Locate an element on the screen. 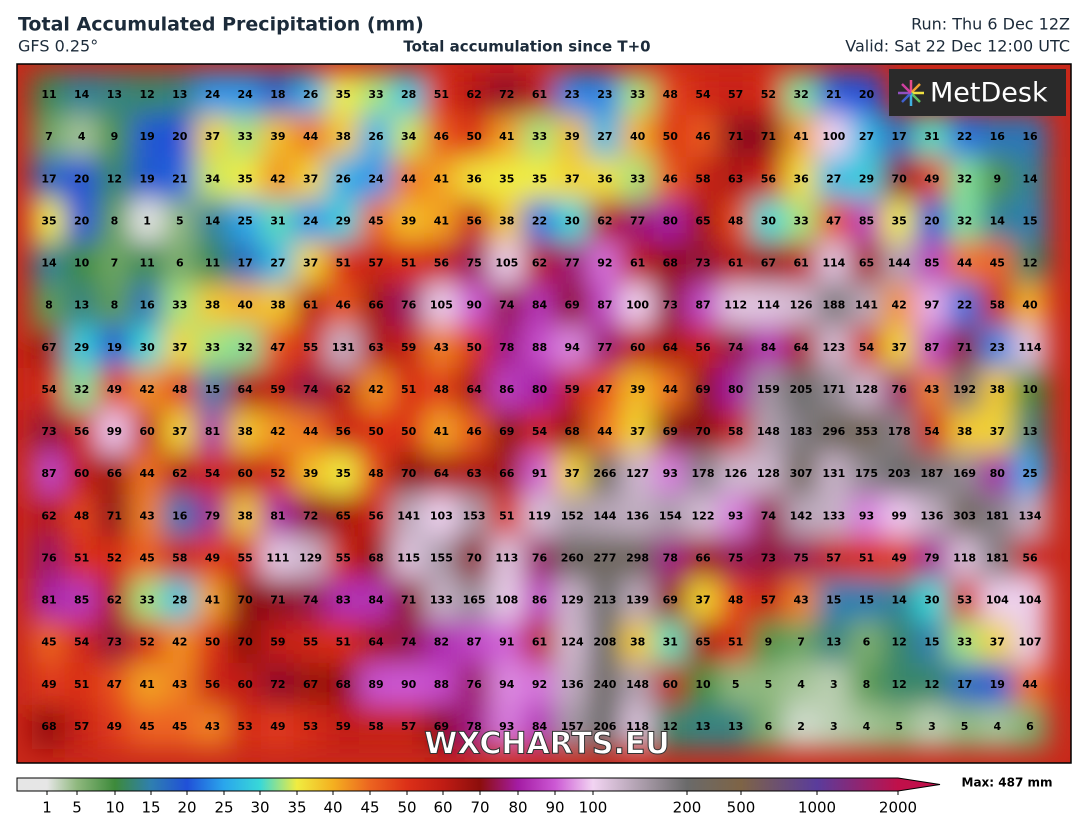 The image size is (1088, 839). precip-value: 33 is located at coordinates (539, 136).